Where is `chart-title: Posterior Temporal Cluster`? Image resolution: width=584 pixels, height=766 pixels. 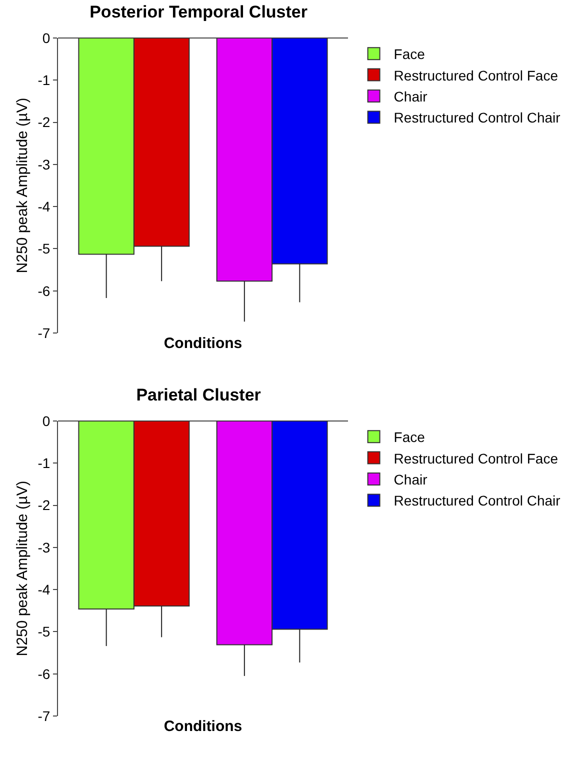
chart-title: Posterior Temporal Cluster is located at coordinates (199, 12).